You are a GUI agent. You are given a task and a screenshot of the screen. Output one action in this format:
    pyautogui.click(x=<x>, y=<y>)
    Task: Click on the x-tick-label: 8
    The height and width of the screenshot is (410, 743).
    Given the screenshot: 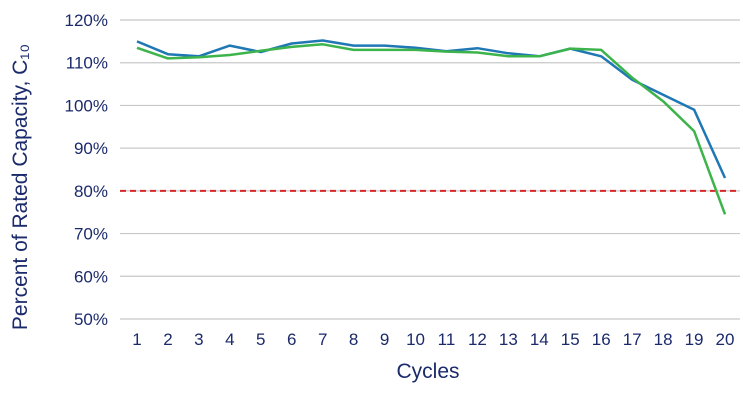 What is the action you would take?
    pyautogui.click(x=353, y=339)
    